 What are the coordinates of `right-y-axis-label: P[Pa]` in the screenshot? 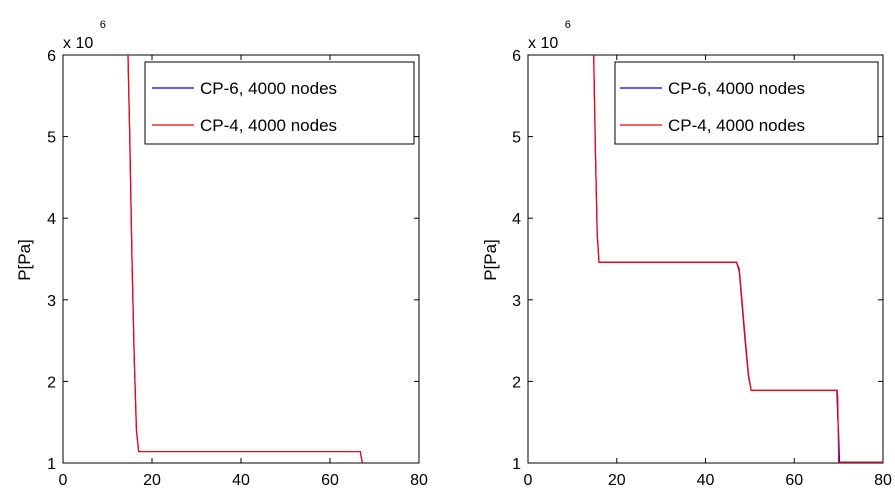 It's located at (490, 260).